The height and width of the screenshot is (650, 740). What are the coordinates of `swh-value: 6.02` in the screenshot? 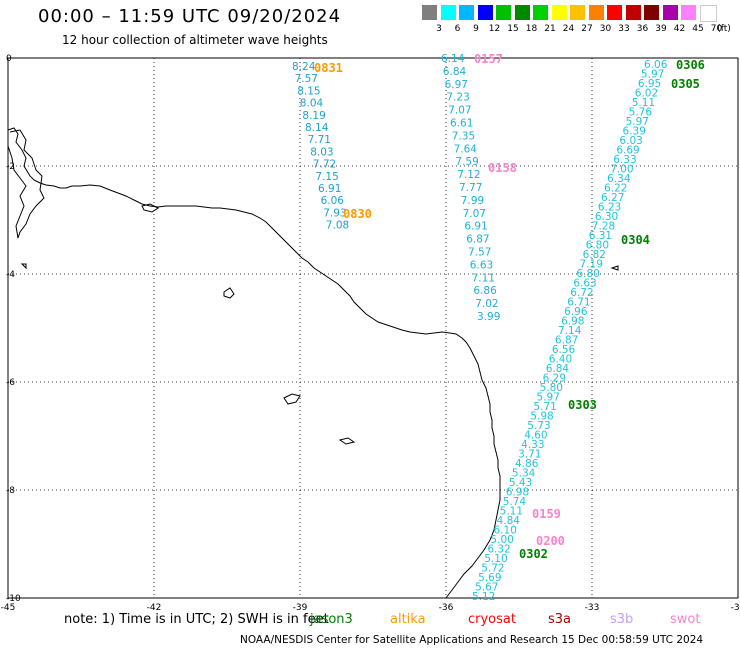 It's located at (646, 94).